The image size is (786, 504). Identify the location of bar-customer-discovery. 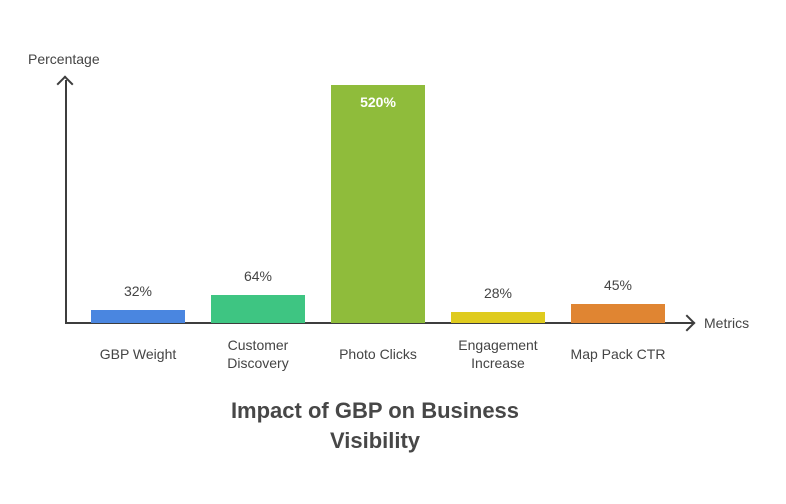
(258, 309).